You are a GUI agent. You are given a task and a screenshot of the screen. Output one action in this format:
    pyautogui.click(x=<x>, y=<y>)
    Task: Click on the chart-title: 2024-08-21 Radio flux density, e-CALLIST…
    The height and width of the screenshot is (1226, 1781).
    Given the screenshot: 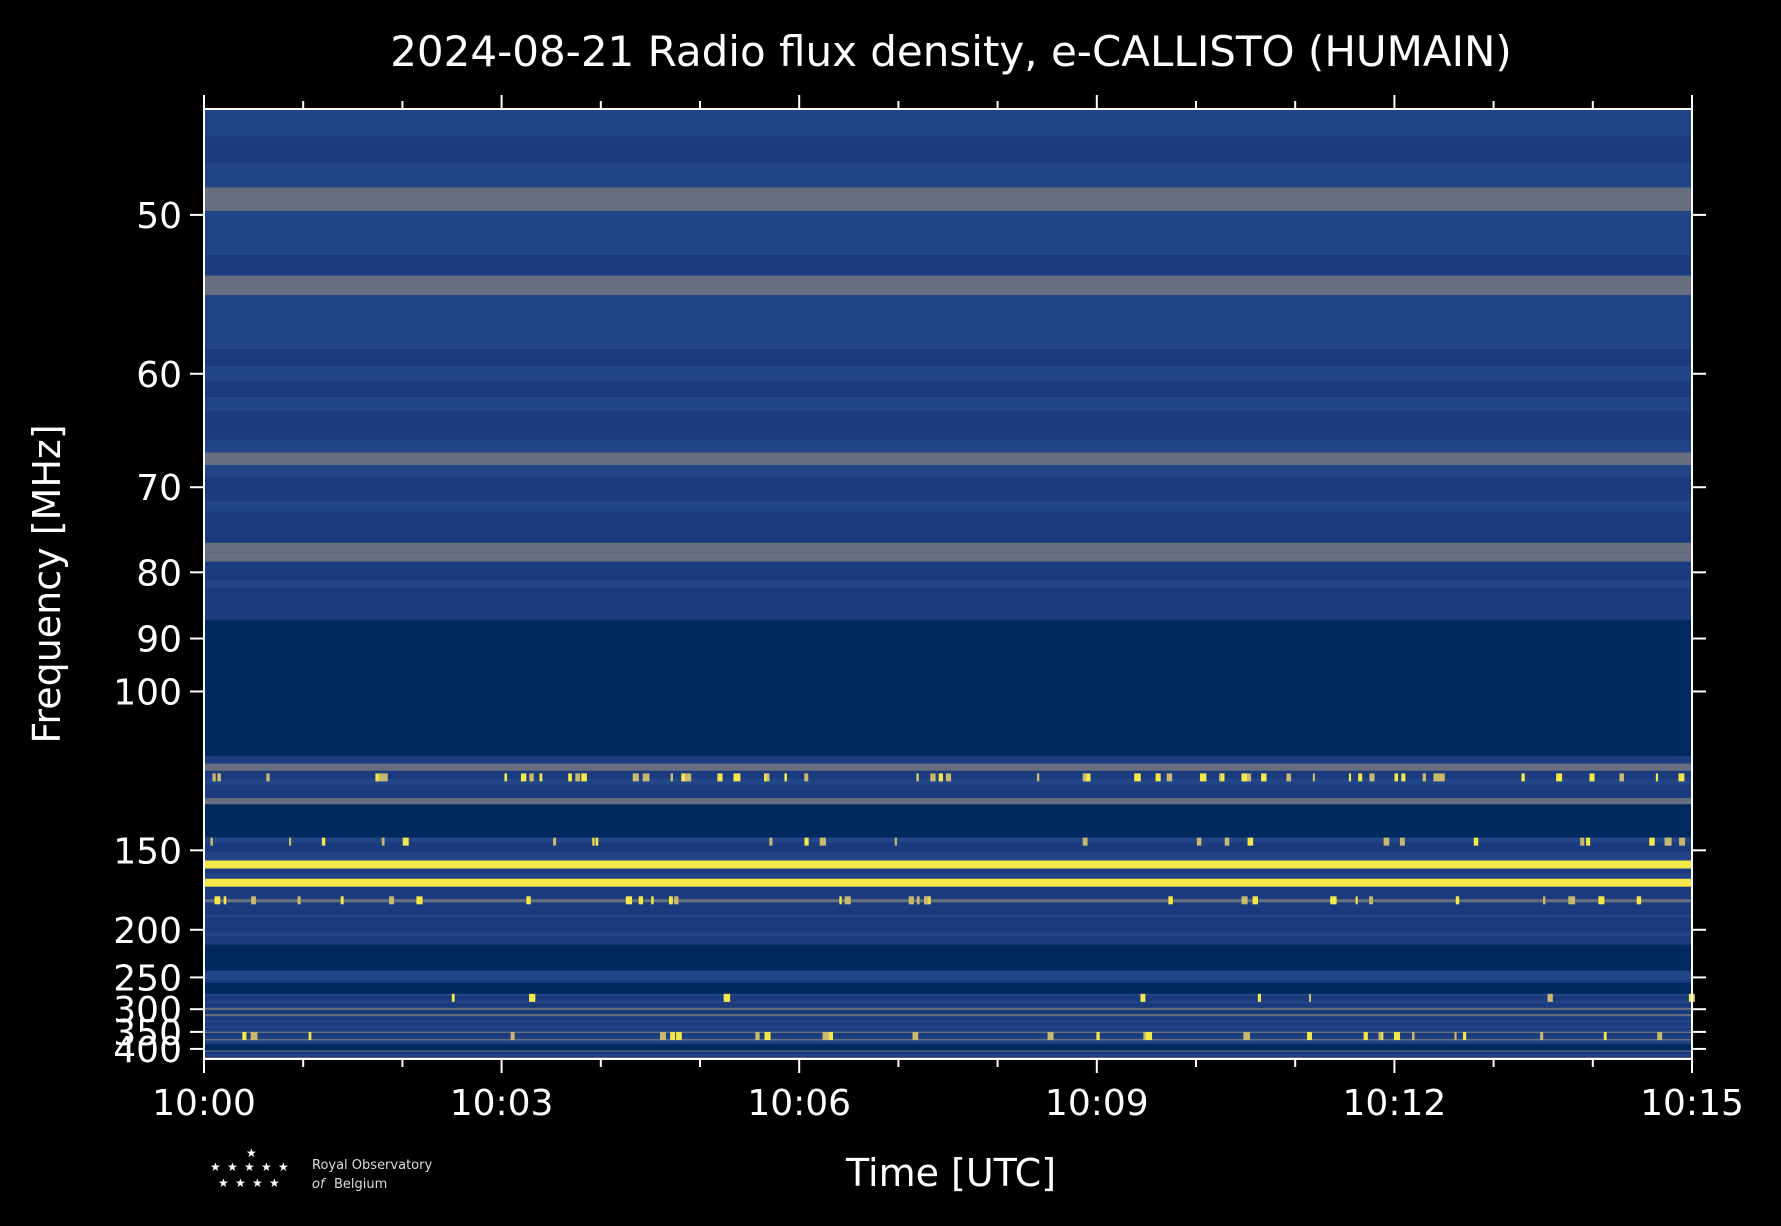 What is the action you would take?
    pyautogui.click(x=951, y=51)
    